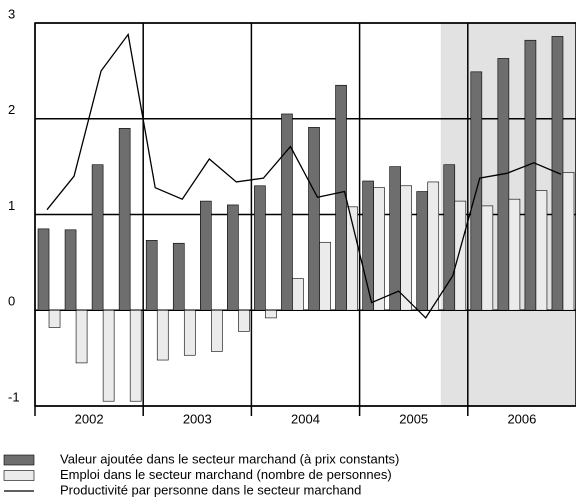 The width and height of the screenshot is (576, 504). What do you see at coordinates (11, 205) in the screenshot?
I see `y-tick-label: 1` at bounding box center [11, 205].